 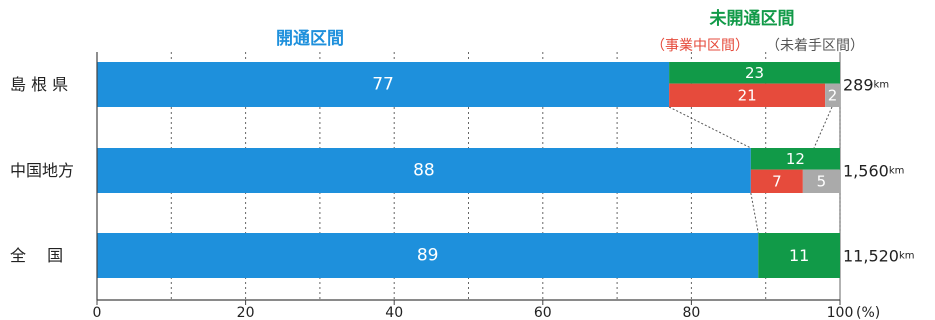 I want to click on x-tick-label: 40, so click(x=394, y=312).